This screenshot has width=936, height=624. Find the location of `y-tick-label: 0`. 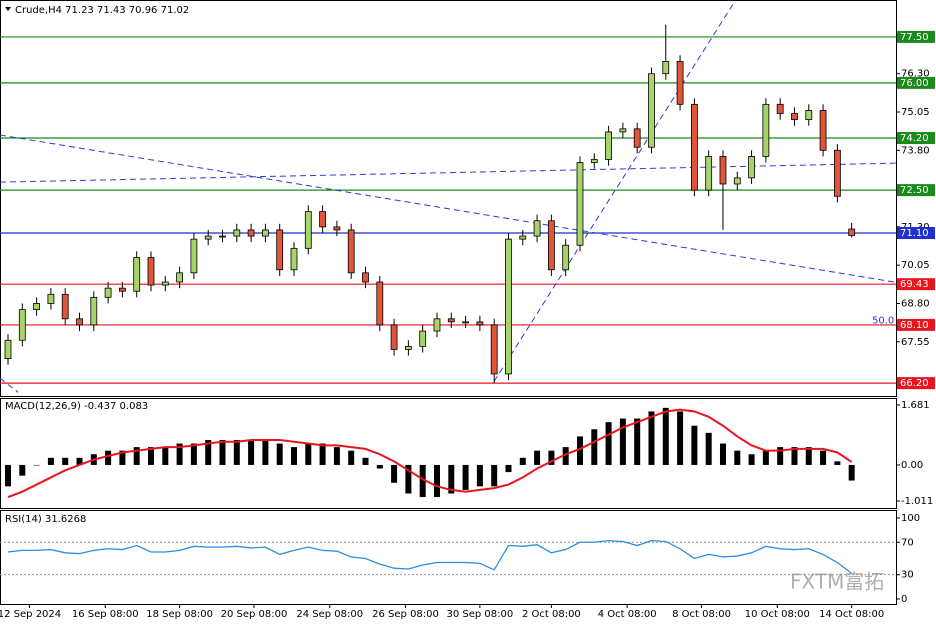

y-tick-label: 0 is located at coordinates (904, 599).